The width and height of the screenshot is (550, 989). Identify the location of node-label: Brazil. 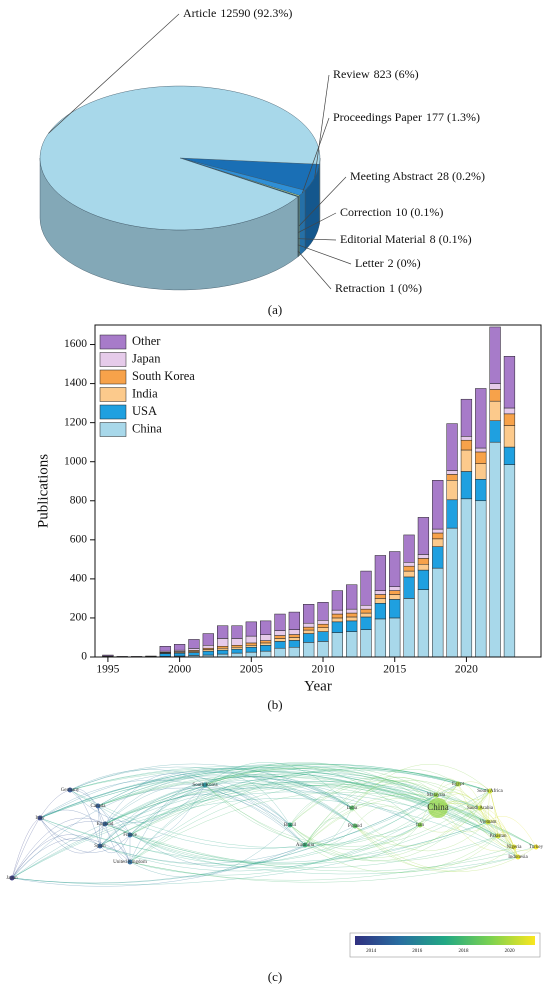
(290, 825).